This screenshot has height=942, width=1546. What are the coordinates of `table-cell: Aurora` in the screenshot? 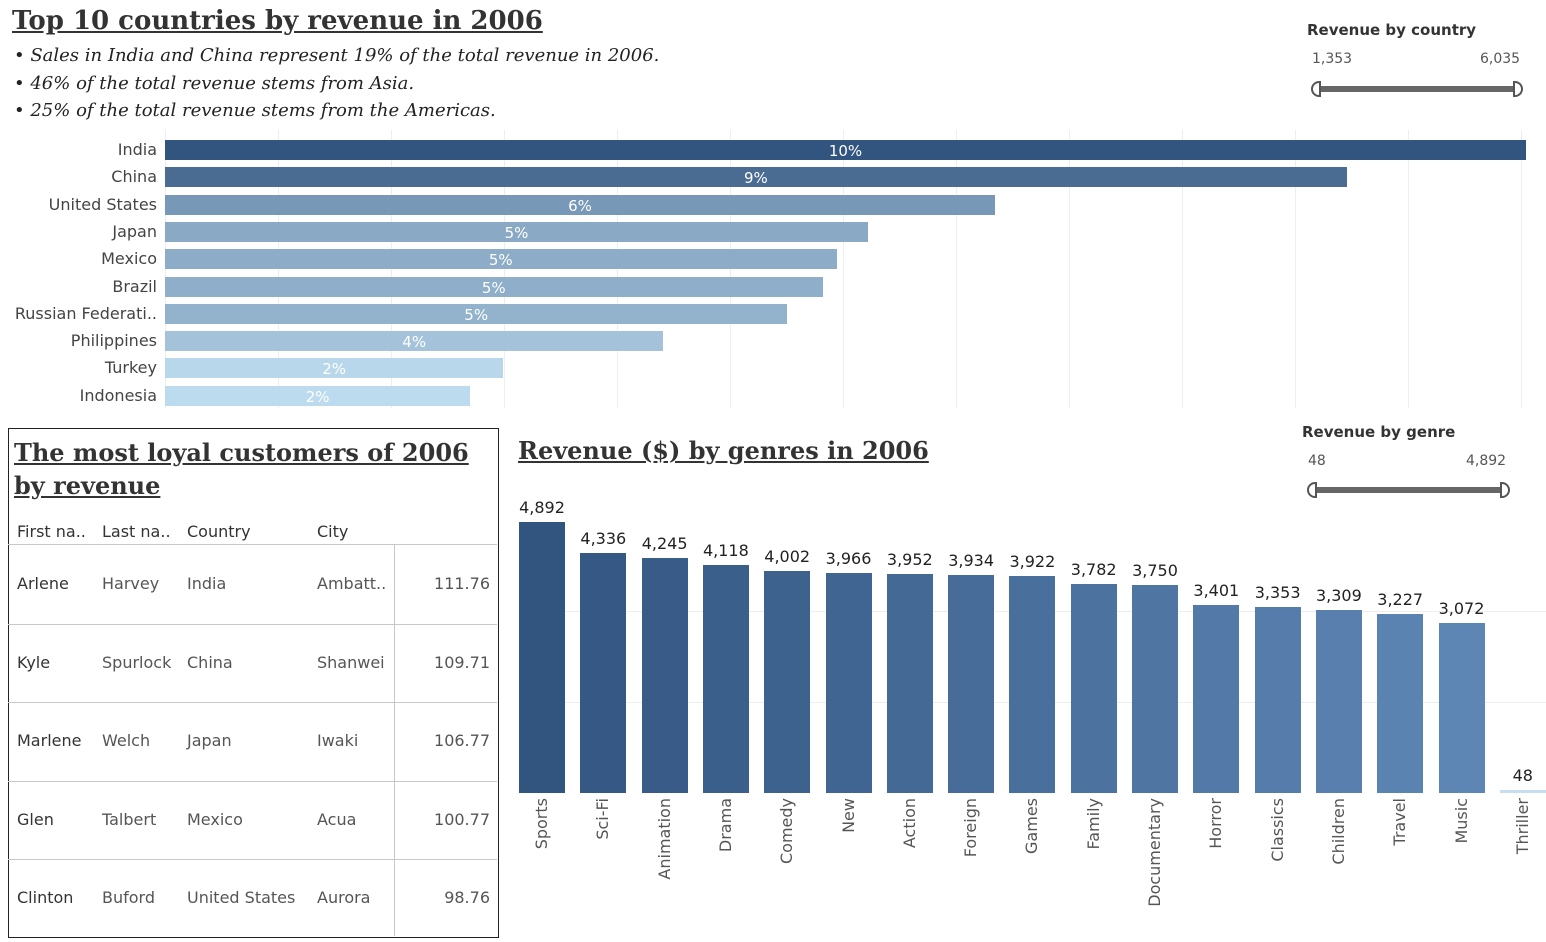 It's located at (344, 898).